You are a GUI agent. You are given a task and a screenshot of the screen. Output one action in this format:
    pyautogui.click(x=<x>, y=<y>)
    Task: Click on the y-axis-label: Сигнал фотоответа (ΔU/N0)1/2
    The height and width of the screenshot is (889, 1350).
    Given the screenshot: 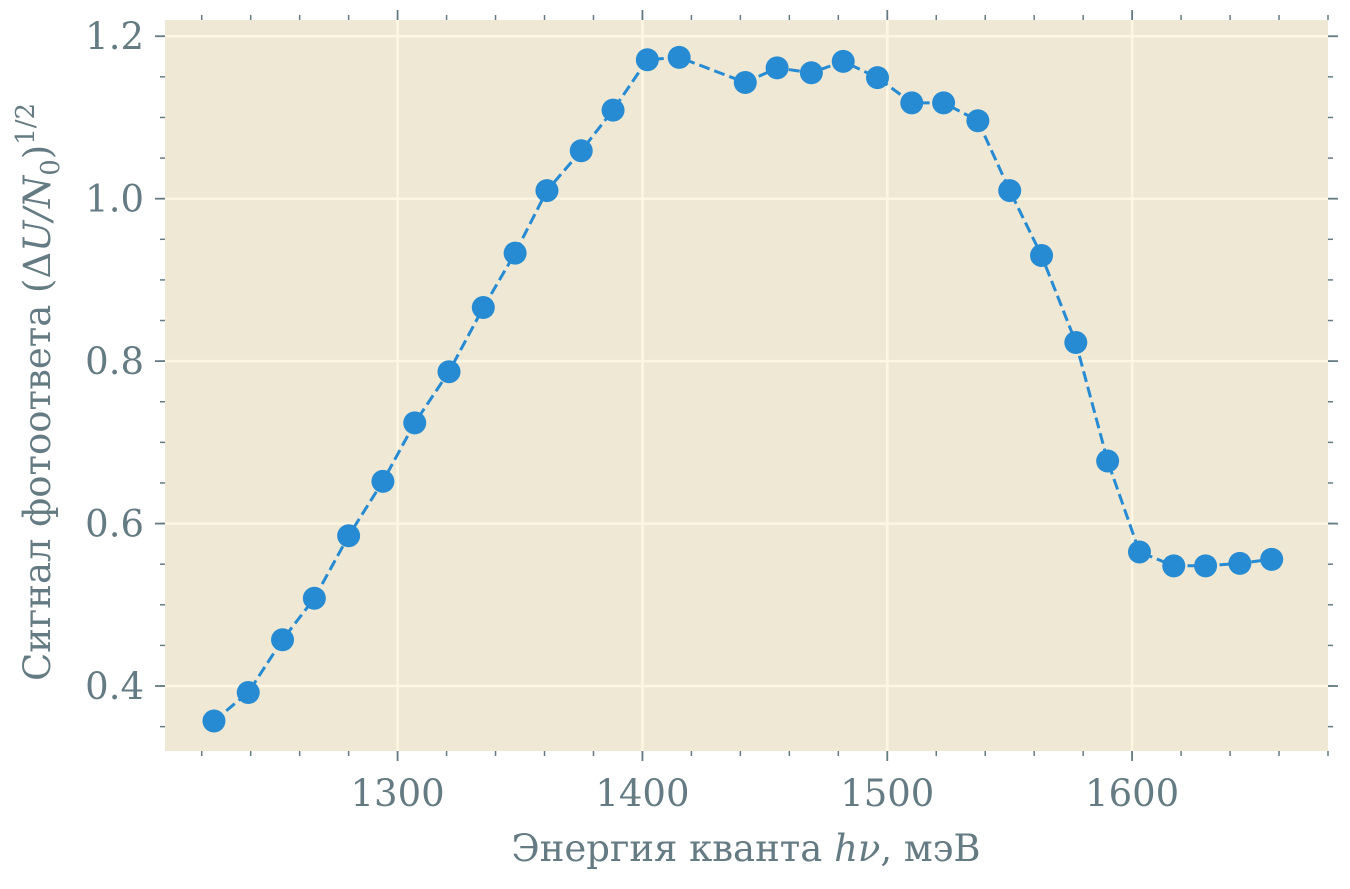 What is the action you would take?
    pyautogui.click(x=38, y=392)
    